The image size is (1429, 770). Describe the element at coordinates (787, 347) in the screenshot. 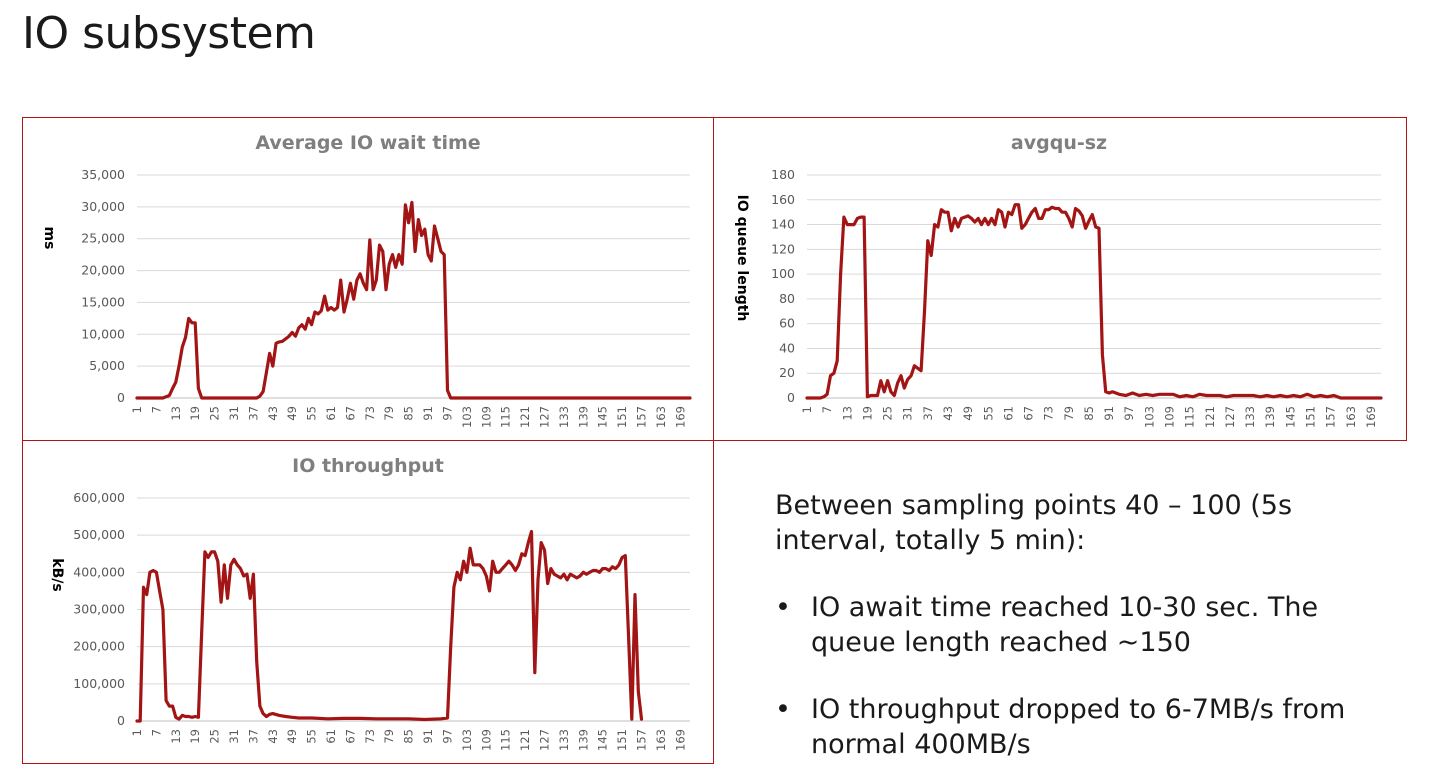

I see `y-tick-label: 40` at that location.